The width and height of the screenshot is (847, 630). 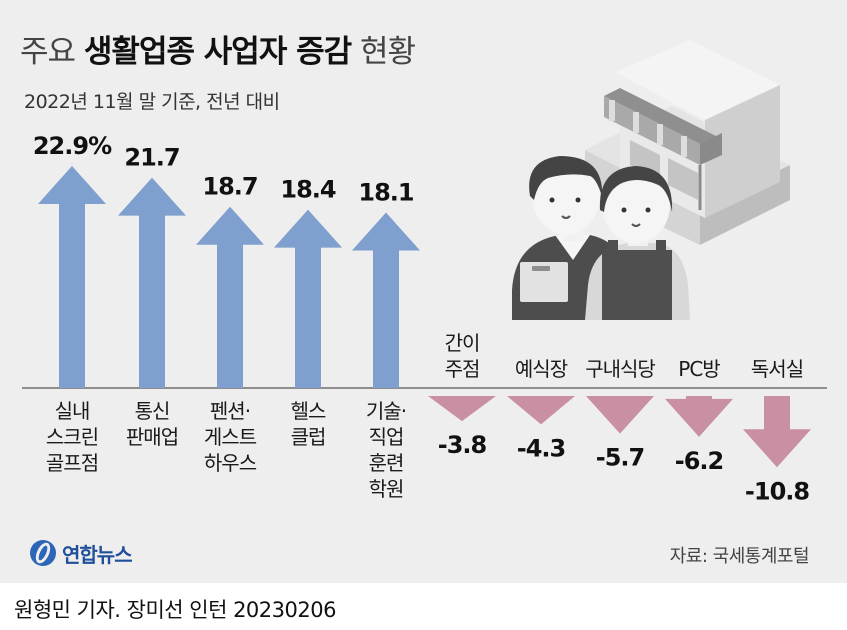 I want to click on data-source: 자료: 국세통계포털, so click(x=739, y=556).